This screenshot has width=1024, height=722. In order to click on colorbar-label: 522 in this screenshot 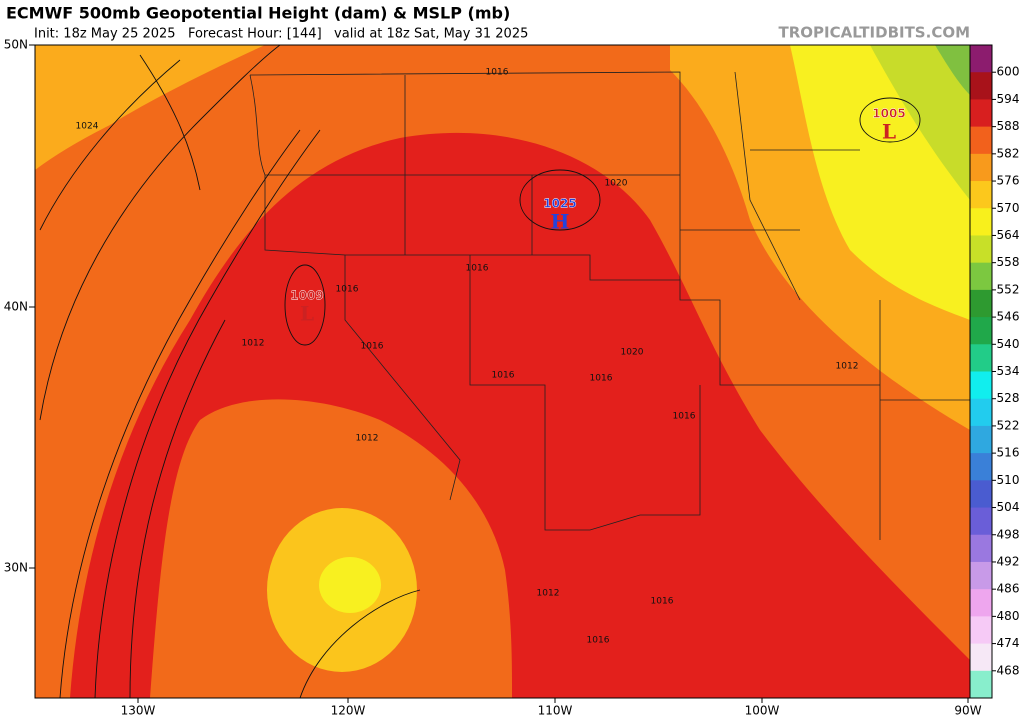, I will do `click(1008, 425)`.